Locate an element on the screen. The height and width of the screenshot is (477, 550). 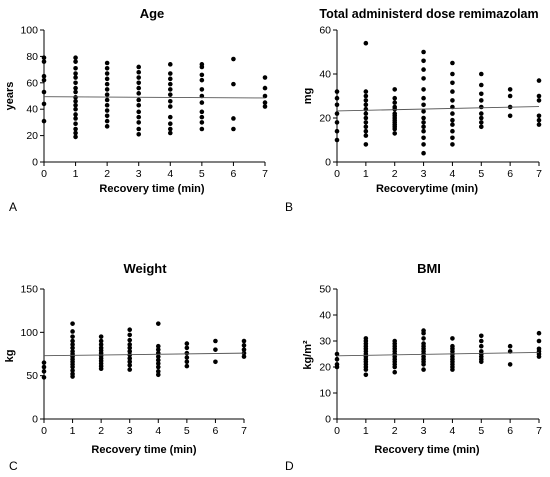
x-tick-label: 0 is located at coordinates (337, 431).